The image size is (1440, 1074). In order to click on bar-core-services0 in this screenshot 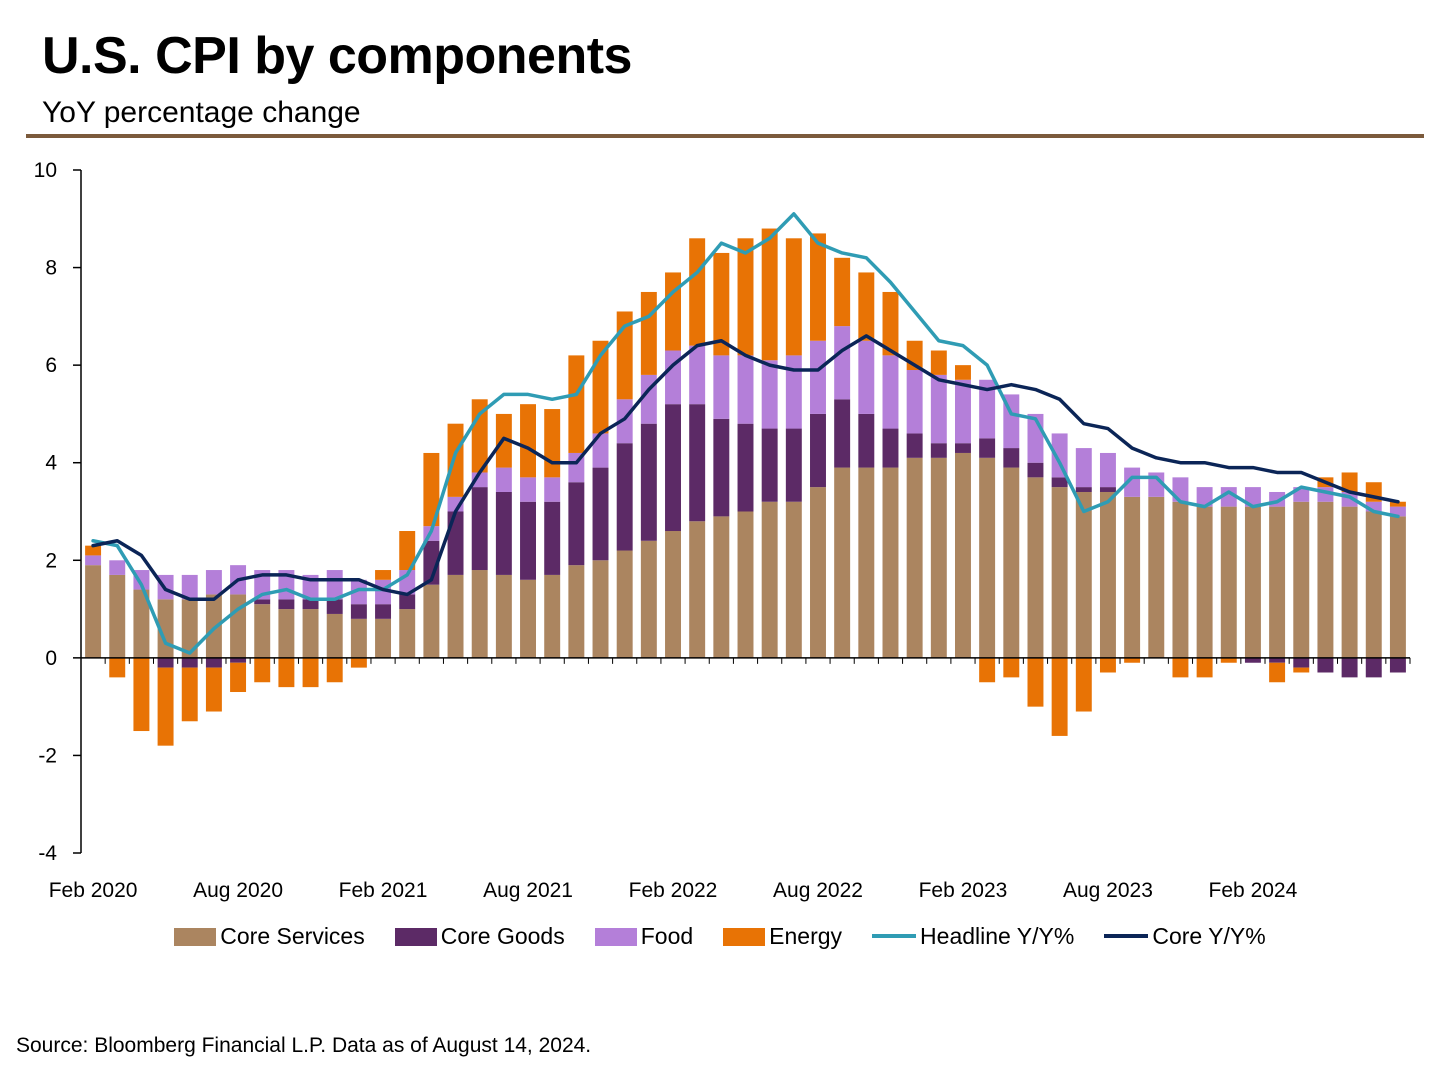, I will do `click(93, 611)`.